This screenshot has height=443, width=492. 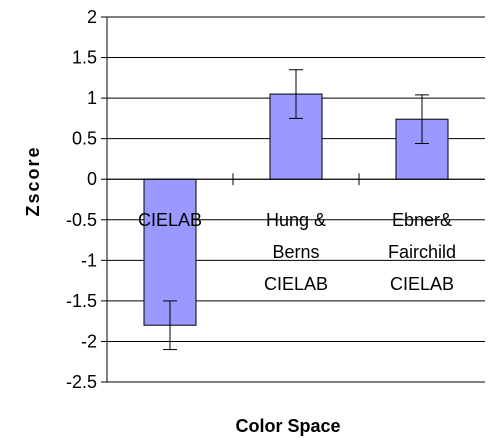 What do you see at coordinates (422, 220) in the screenshot?
I see `category-label: Ebner&` at bounding box center [422, 220].